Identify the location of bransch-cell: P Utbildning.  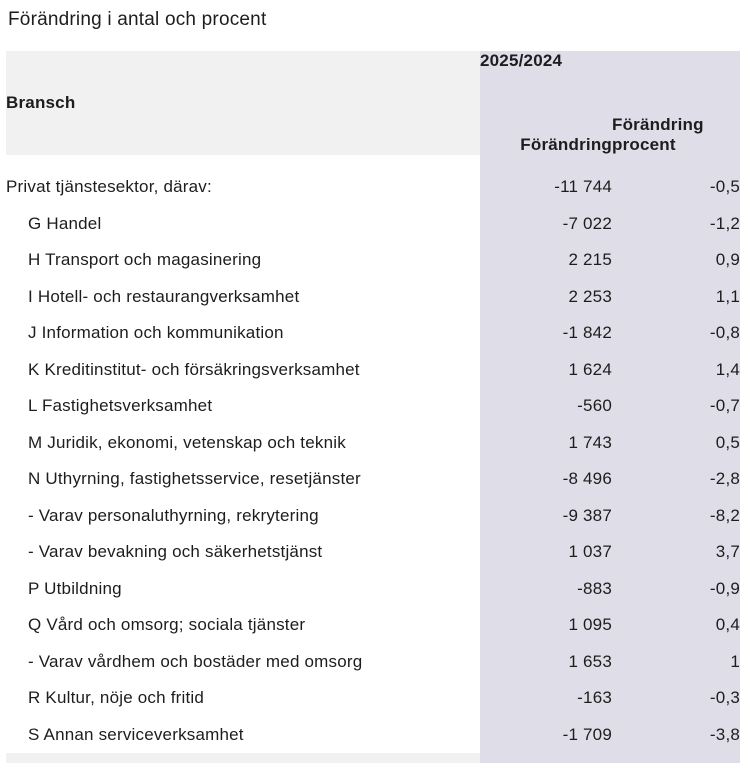
(75, 588).